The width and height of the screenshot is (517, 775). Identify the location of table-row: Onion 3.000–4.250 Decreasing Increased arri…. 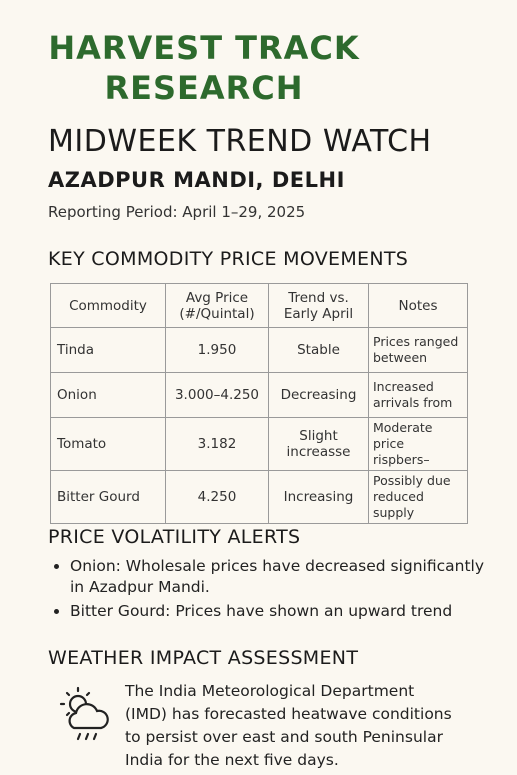
(259, 395).